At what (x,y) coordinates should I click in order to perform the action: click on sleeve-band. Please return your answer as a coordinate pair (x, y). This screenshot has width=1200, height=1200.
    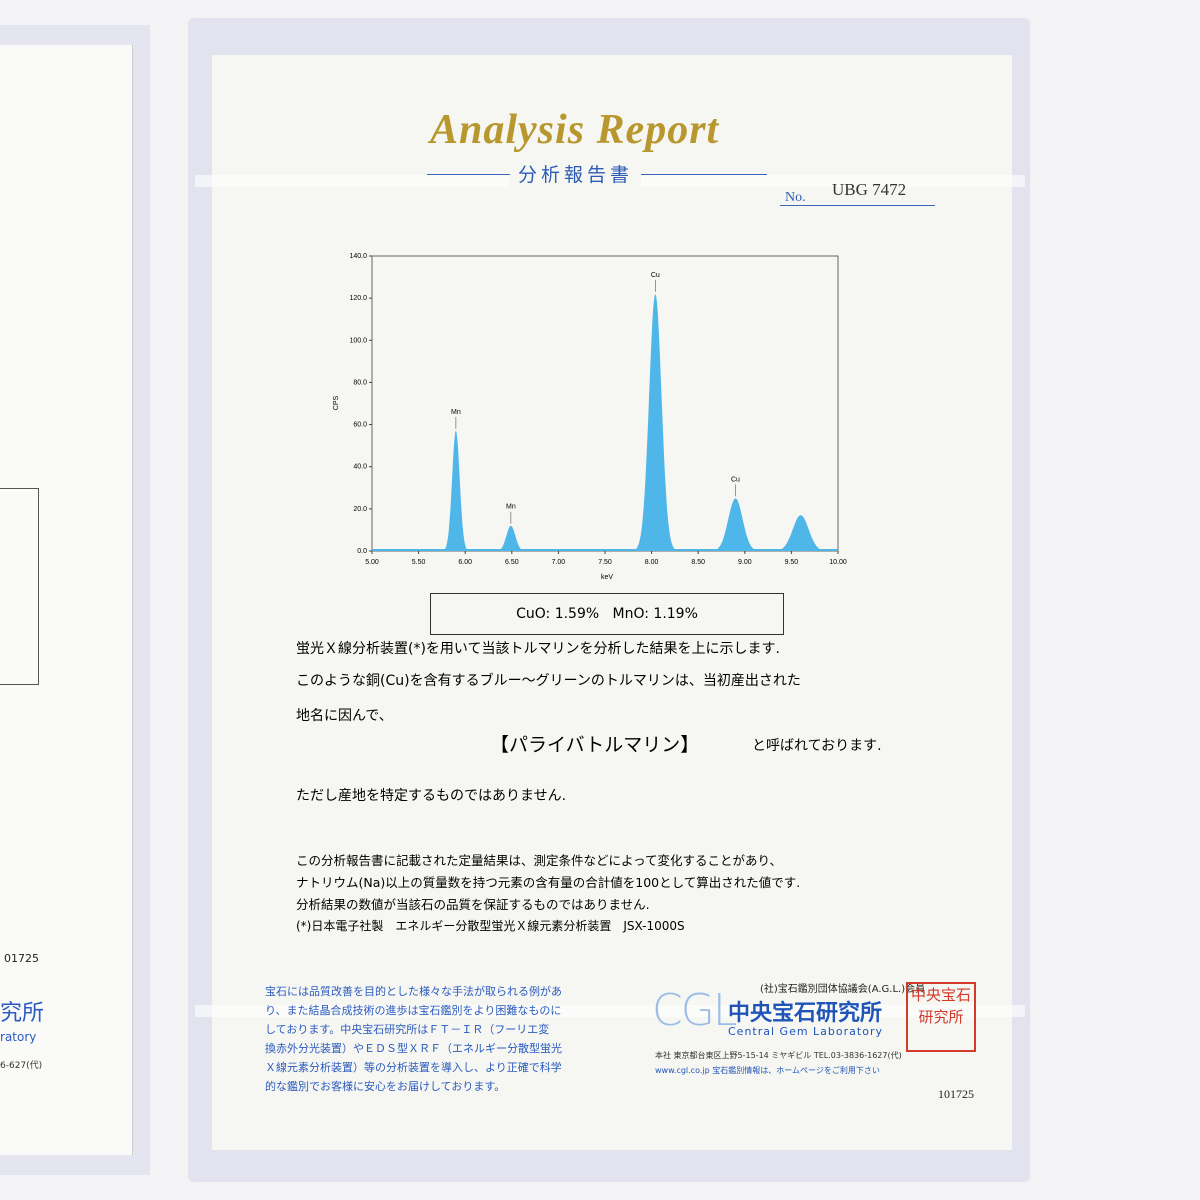
    Looking at the image, I should click on (610, 1011).